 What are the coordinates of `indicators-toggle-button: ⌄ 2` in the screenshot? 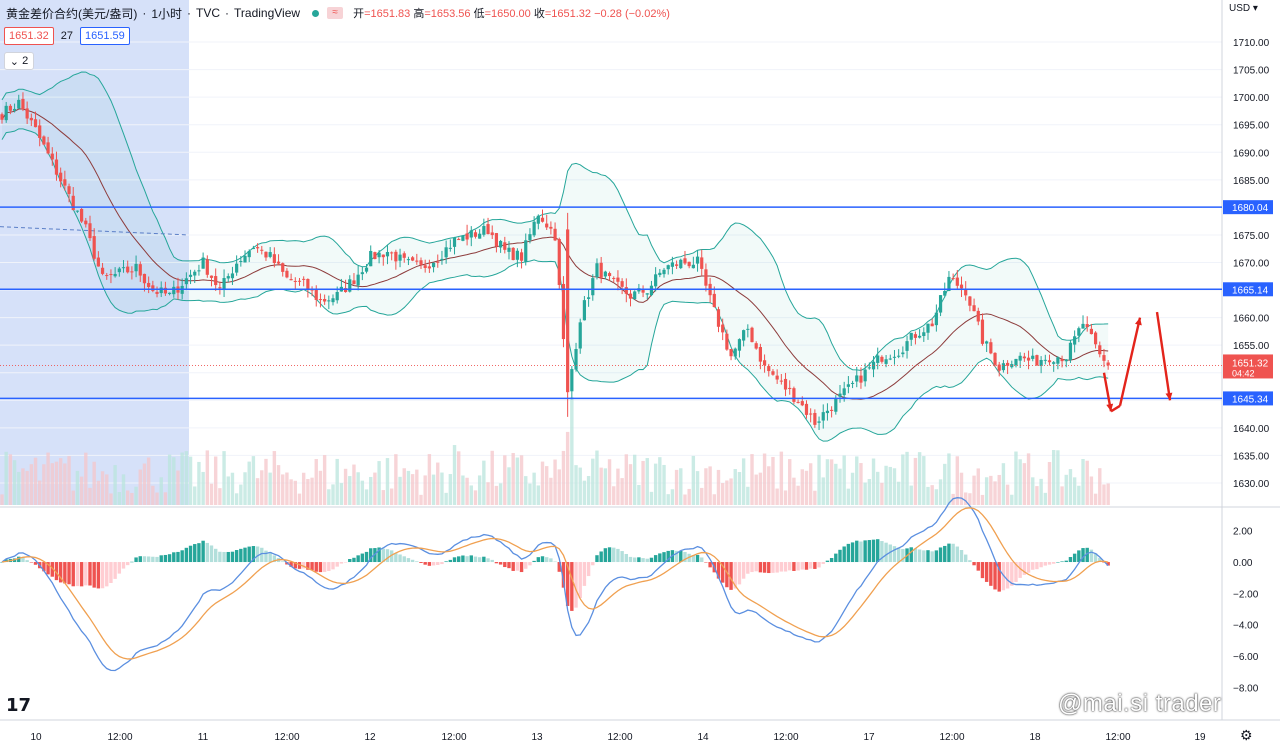 It's located at (19, 61).